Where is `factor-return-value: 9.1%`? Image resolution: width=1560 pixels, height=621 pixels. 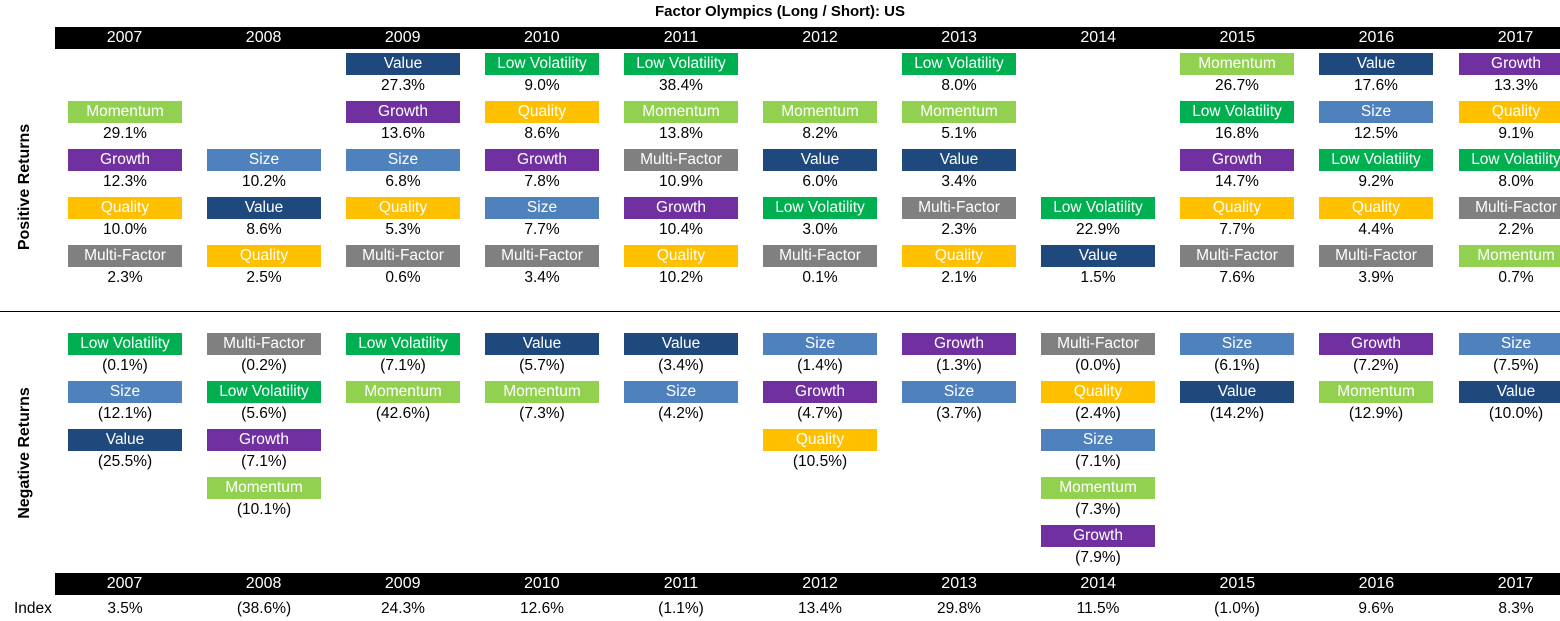
factor-return-value: 9.1% is located at coordinates (1516, 133).